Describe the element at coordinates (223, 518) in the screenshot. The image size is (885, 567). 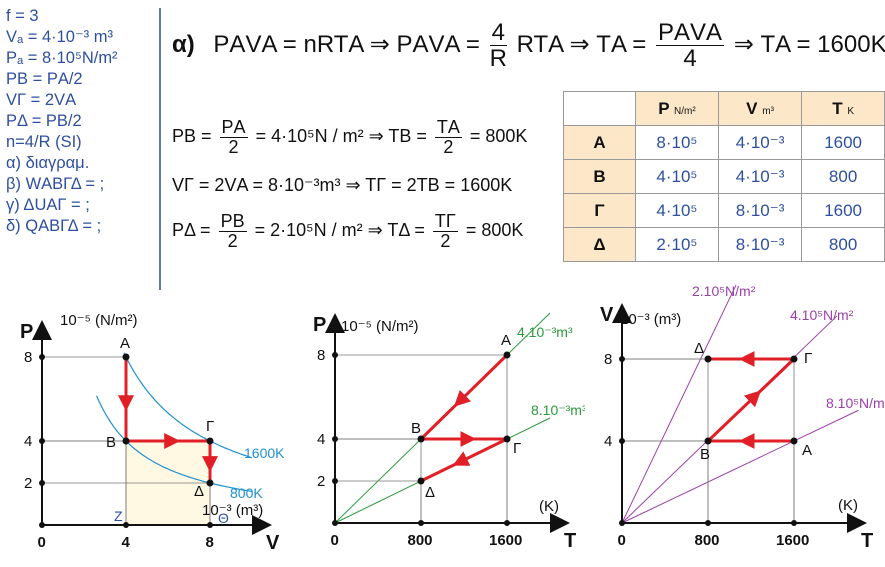
I see `point-label-theta: Θ` at that location.